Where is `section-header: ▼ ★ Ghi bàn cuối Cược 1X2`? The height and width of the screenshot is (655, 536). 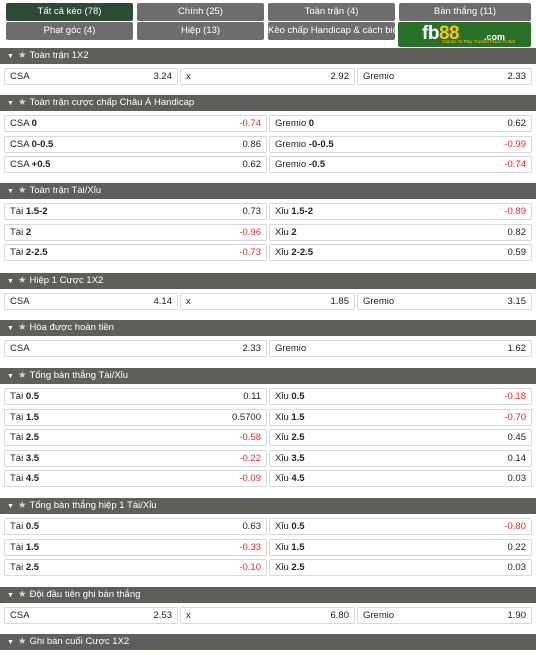
section-header: ▼ ★ Ghi bàn cuối Cược 1X2 is located at coordinates (268, 642).